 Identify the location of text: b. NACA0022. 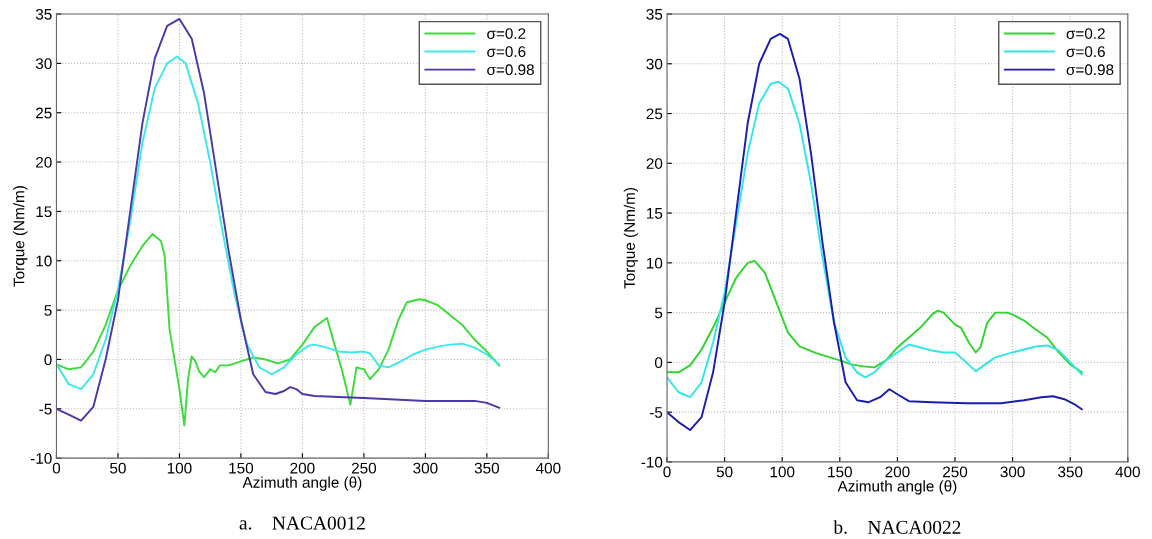
(897, 527).